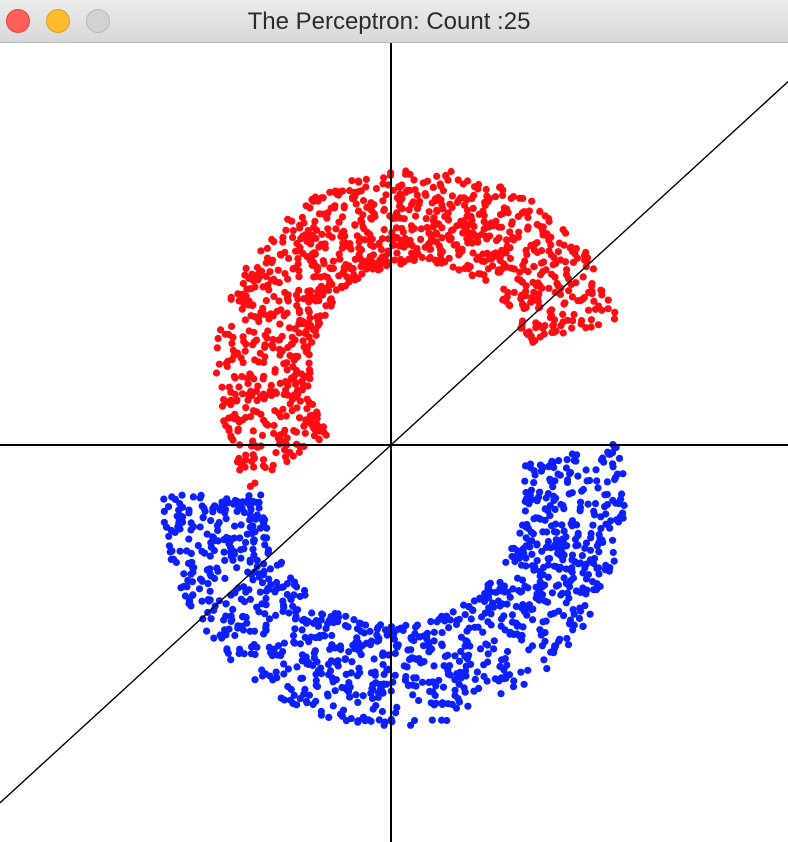 This screenshot has height=842, width=788. What do you see at coordinates (98, 21) in the screenshot?
I see `zoom-button` at bounding box center [98, 21].